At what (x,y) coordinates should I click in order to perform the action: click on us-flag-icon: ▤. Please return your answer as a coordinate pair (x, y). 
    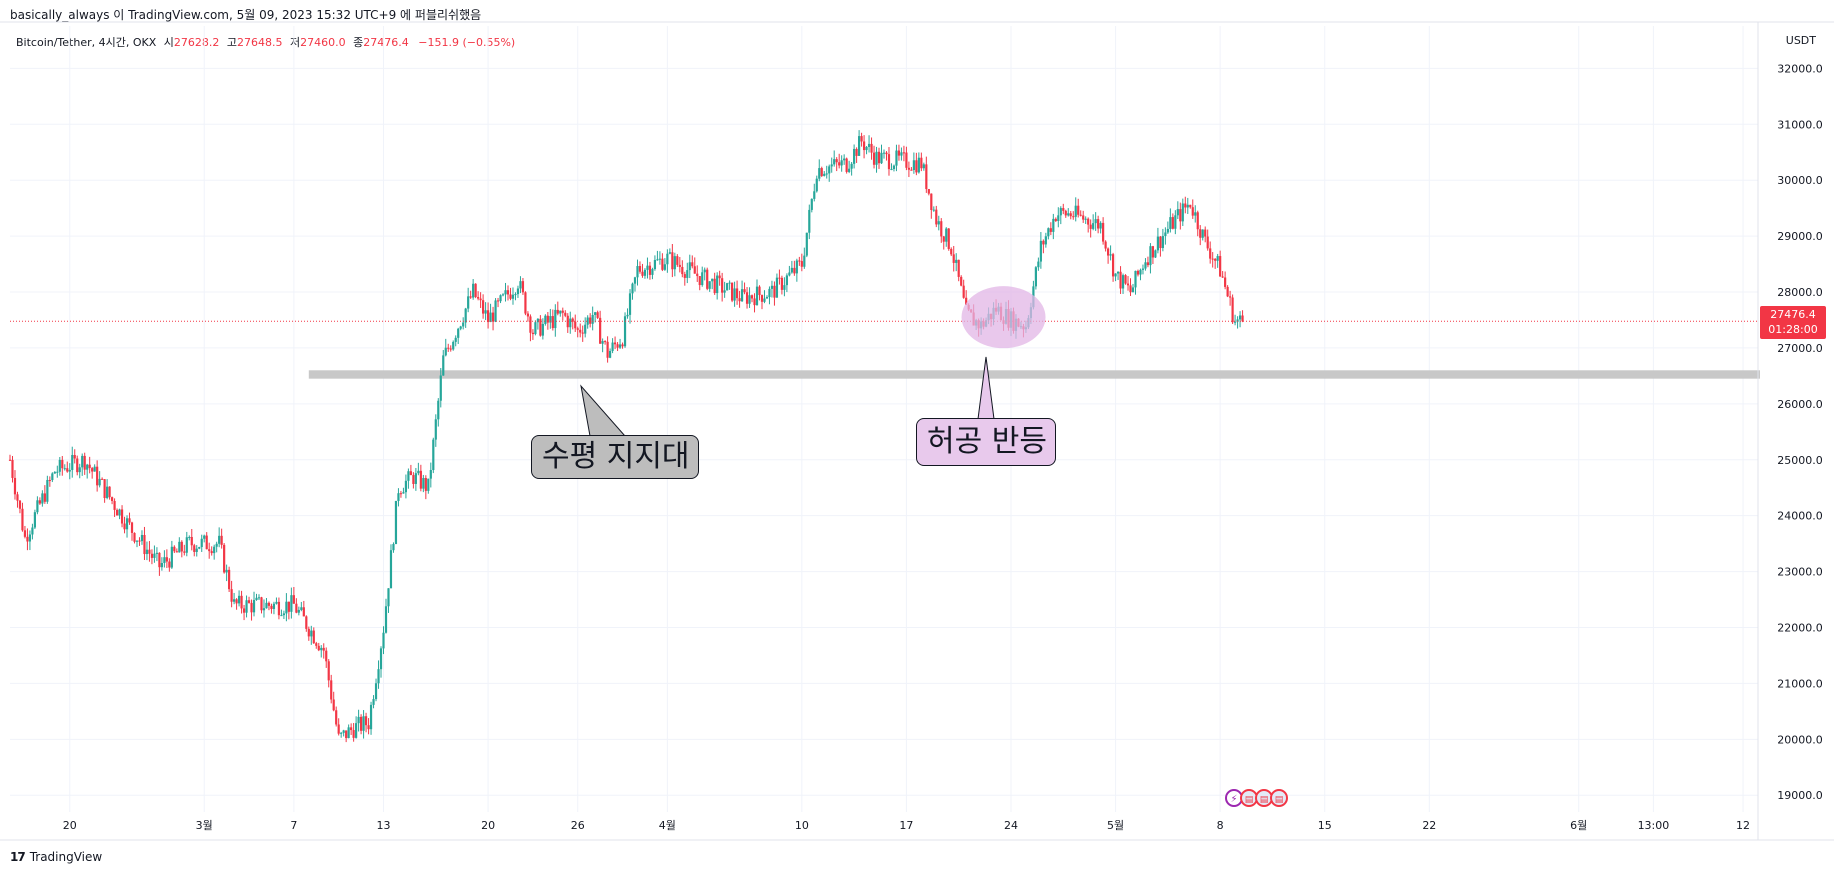
    Looking at the image, I should click on (1279, 798).